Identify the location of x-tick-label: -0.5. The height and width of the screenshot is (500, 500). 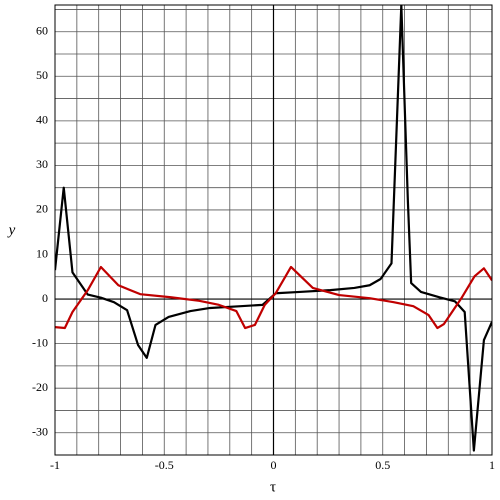
(164, 465).